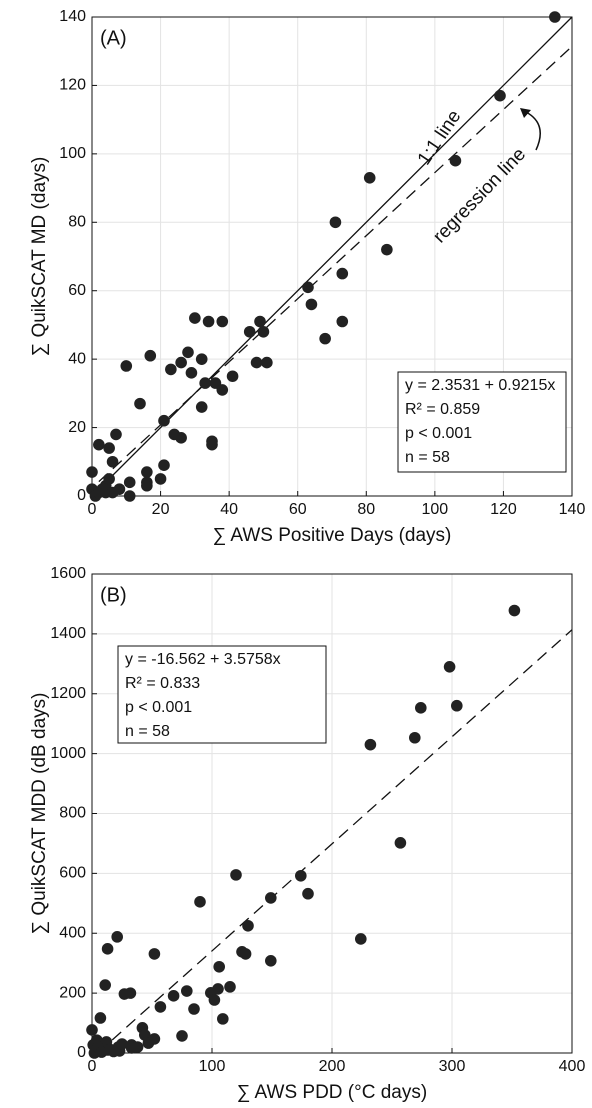  Describe the element at coordinates (113, 38) in the screenshot. I see `panel-label: (A)` at that location.